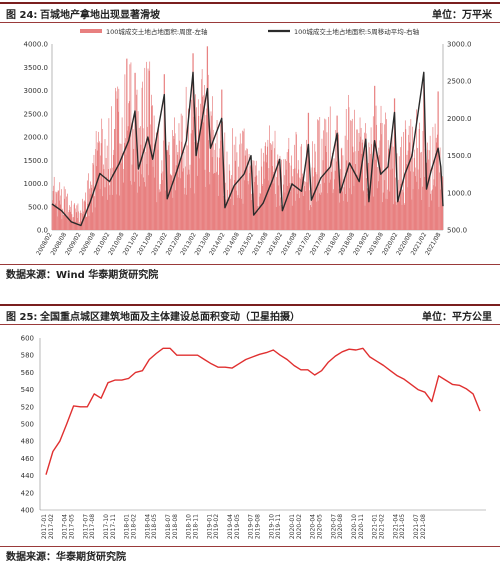 The height and width of the screenshot is (563, 500). Describe the element at coordinates (27, 356) in the screenshot. I see `y-tick-label: 580` at that location.